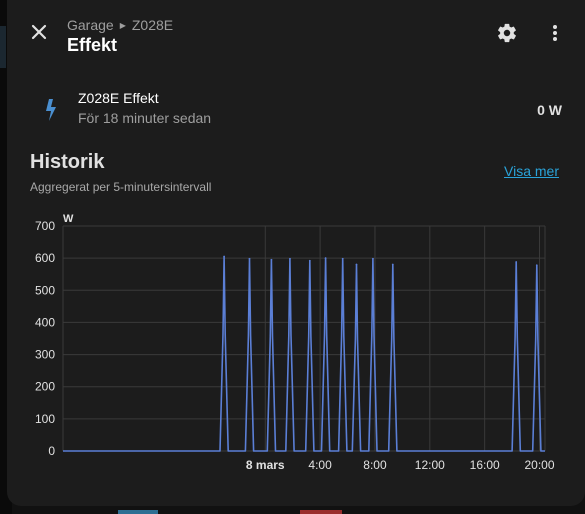 The height and width of the screenshot is (514, 585). Describe the element at coordinates (45, 338) in the screenshot. I see `chart-y-axis: 0 100 200 300 400 500 600 700` at that location.